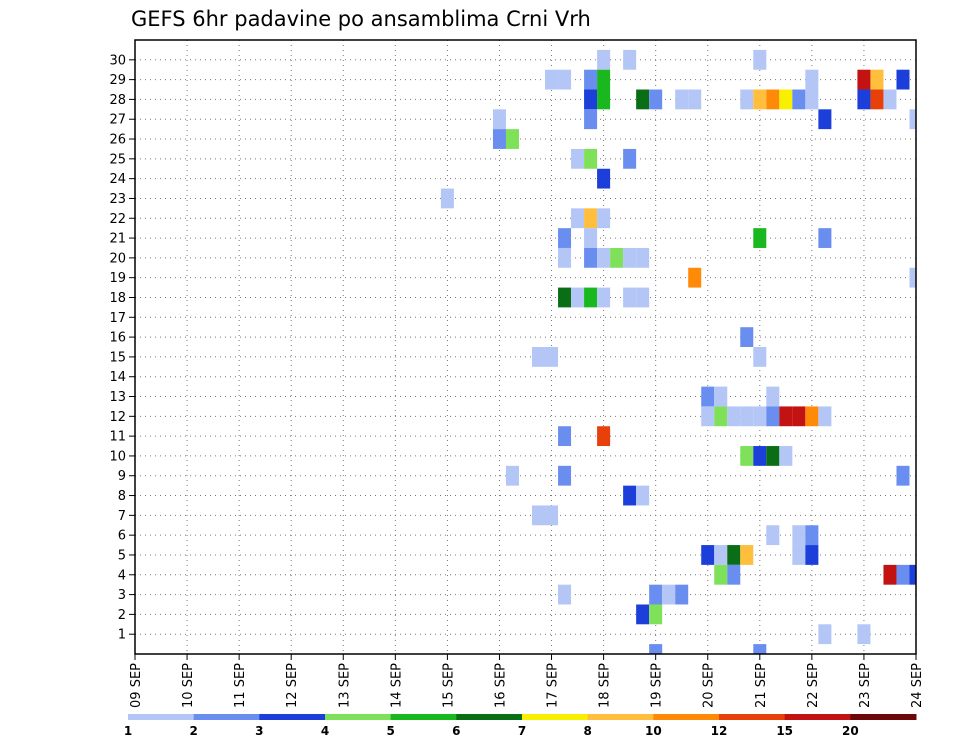 This screenshot has width=960, height=742. Describe the element at coordinates (292, 685) in the screenshot. I see `x-tick-label: 12 SEP` at that location.